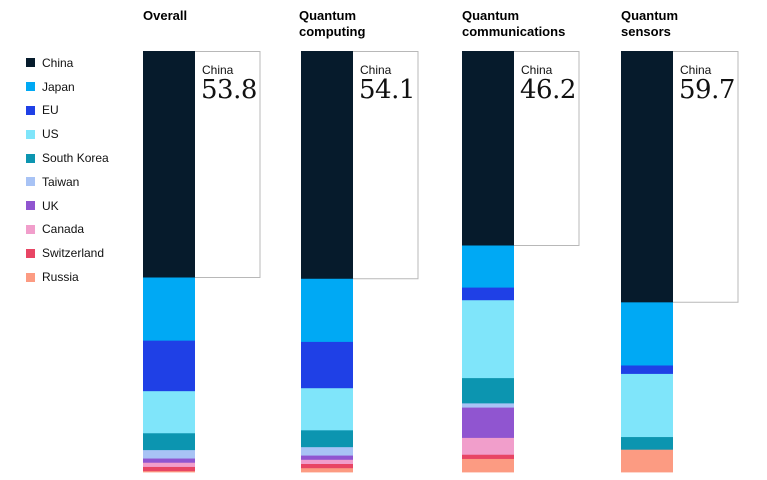 The height and width of the screenshot is (480, 767). I want to click on legend-item: South Korea, so click(67, 158).